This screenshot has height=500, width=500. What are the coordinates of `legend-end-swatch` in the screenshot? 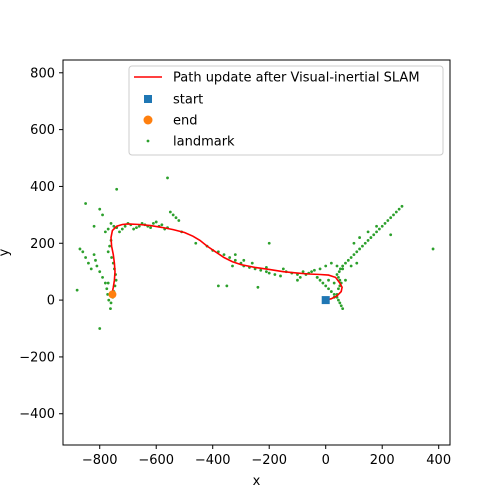 It's located at (148, 120).